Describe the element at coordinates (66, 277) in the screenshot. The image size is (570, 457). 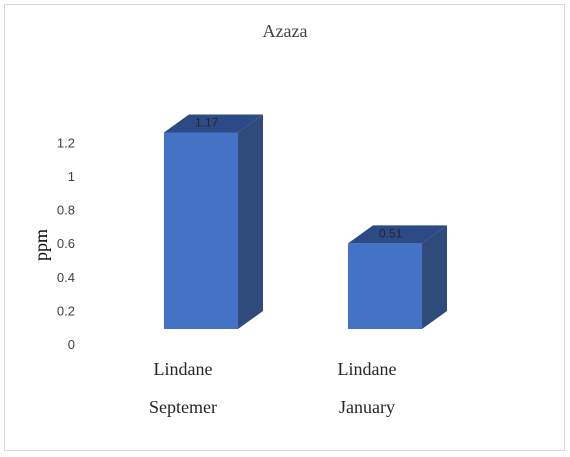
I see `y-tick-label: 0.4` at that location.